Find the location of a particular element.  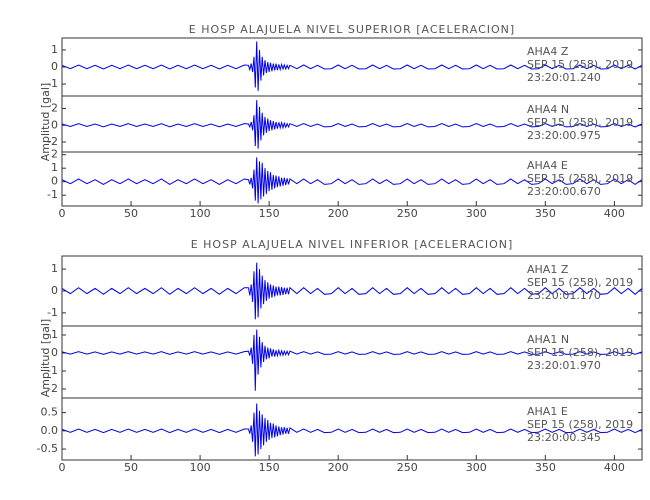

time-label: 23:20:01.240 is located at coordinates (564, 77).